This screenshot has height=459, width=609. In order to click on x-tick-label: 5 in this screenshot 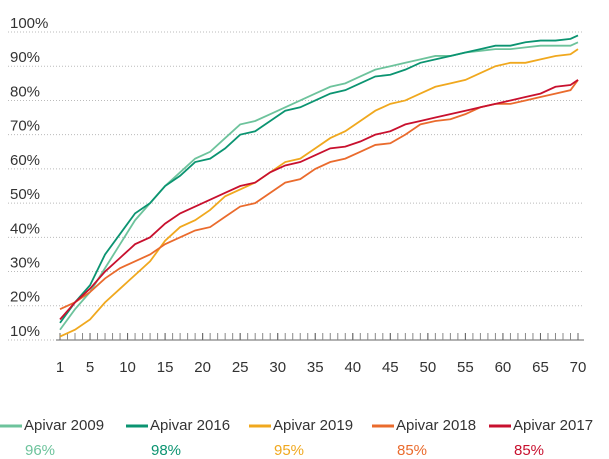, I will do `click(90, 367)`.